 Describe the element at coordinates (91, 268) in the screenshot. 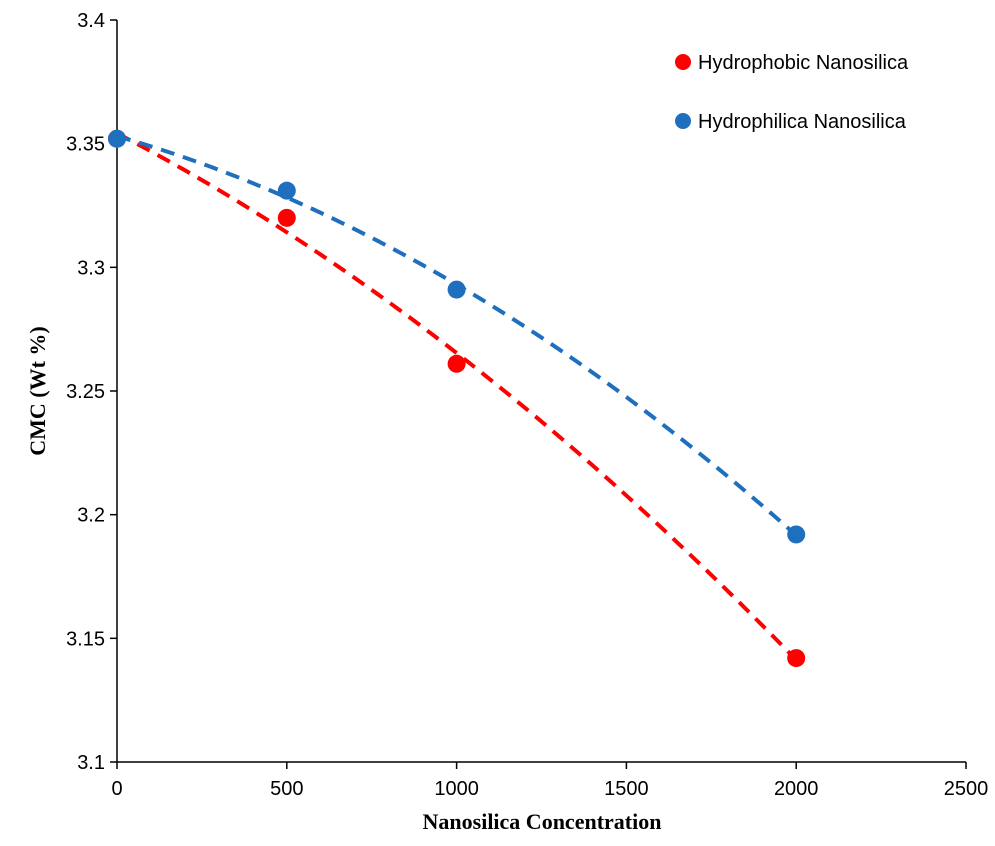

I see `y-tick-label: 3.3` at that location.